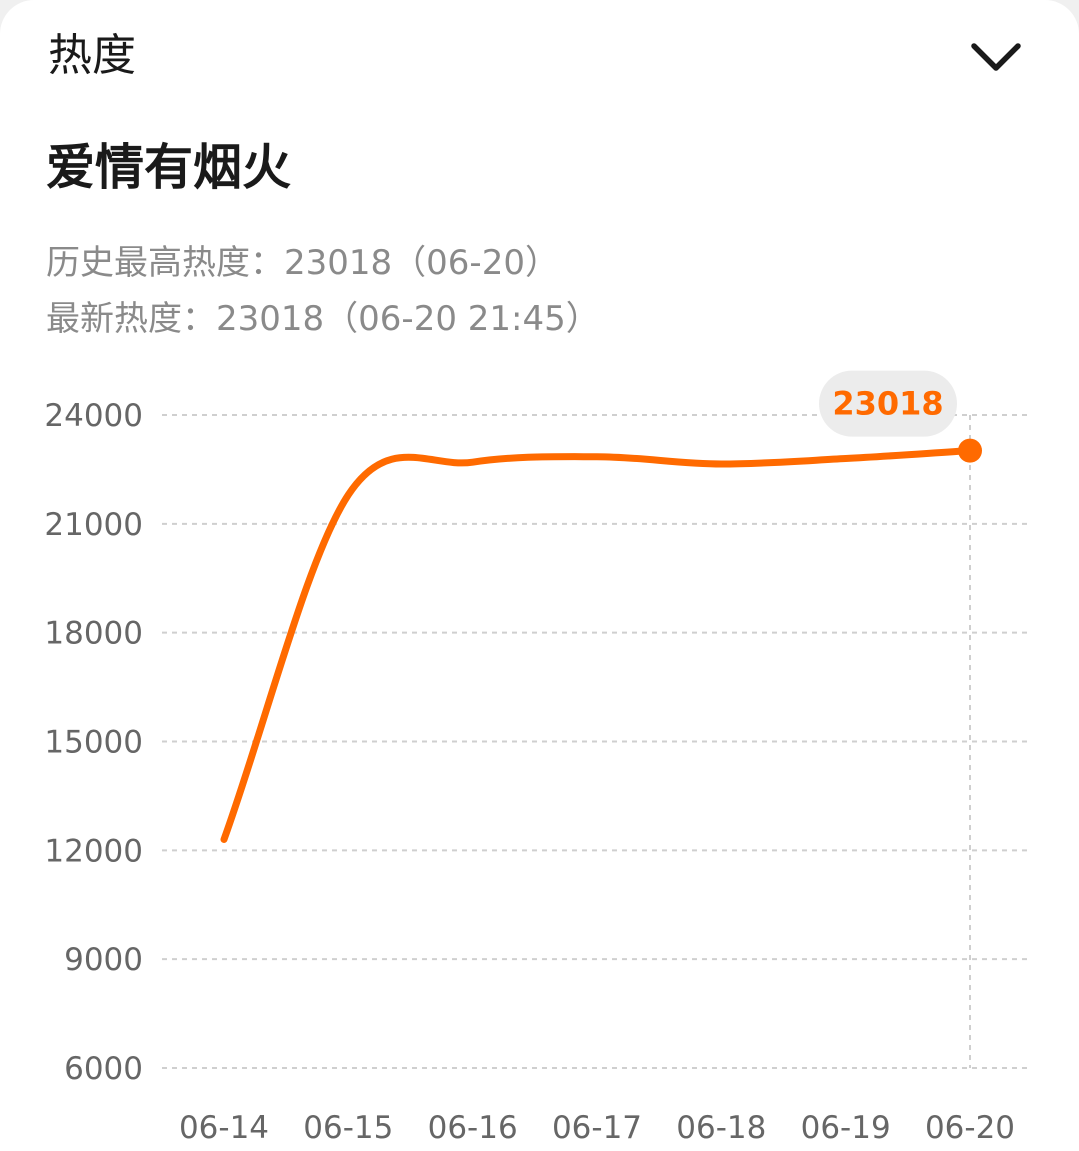 The image size is (1079, 1151). I want to click on value-tooltip, so click(888, 403).